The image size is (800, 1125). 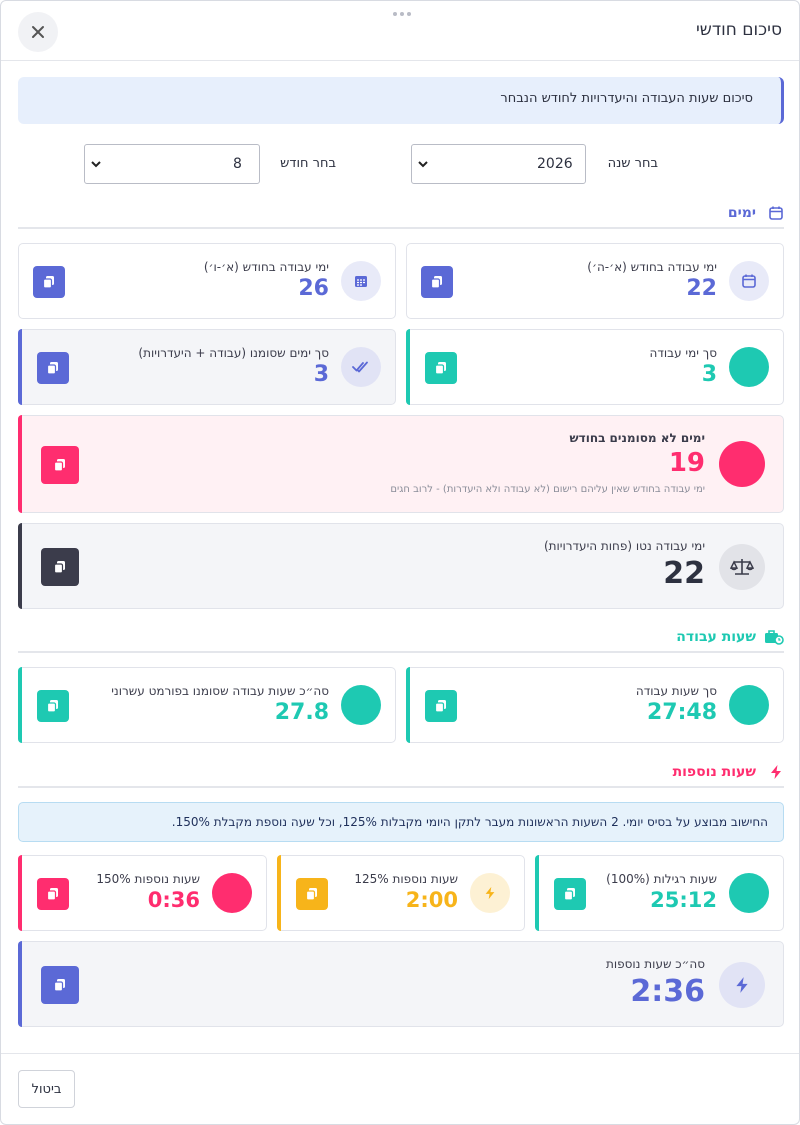 I want to click on double-check-icon, so click(x=361, y=367).